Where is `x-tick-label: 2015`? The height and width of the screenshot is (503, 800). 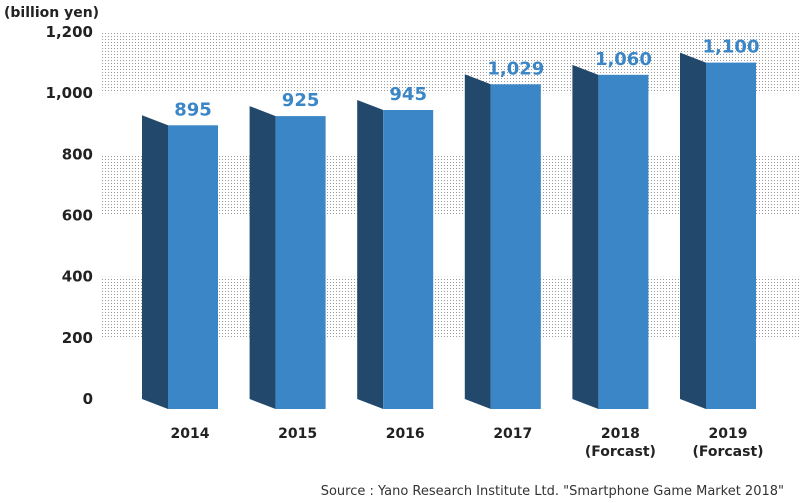
x-tick-label: 2015 is located at coordinates (297, 434).